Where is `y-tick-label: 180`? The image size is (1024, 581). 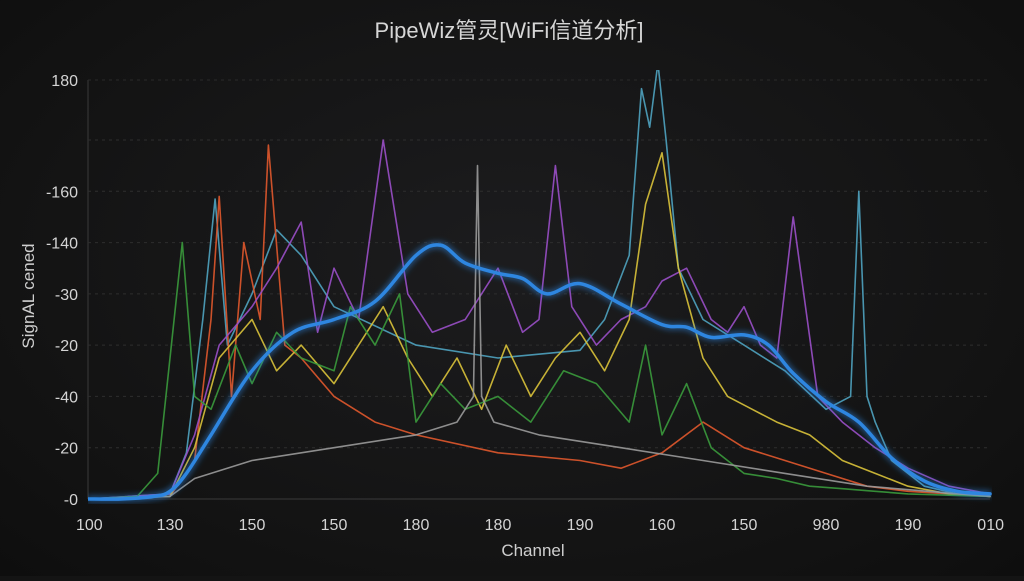
y-tick-label: 180 is located at coordinates (64, 81).